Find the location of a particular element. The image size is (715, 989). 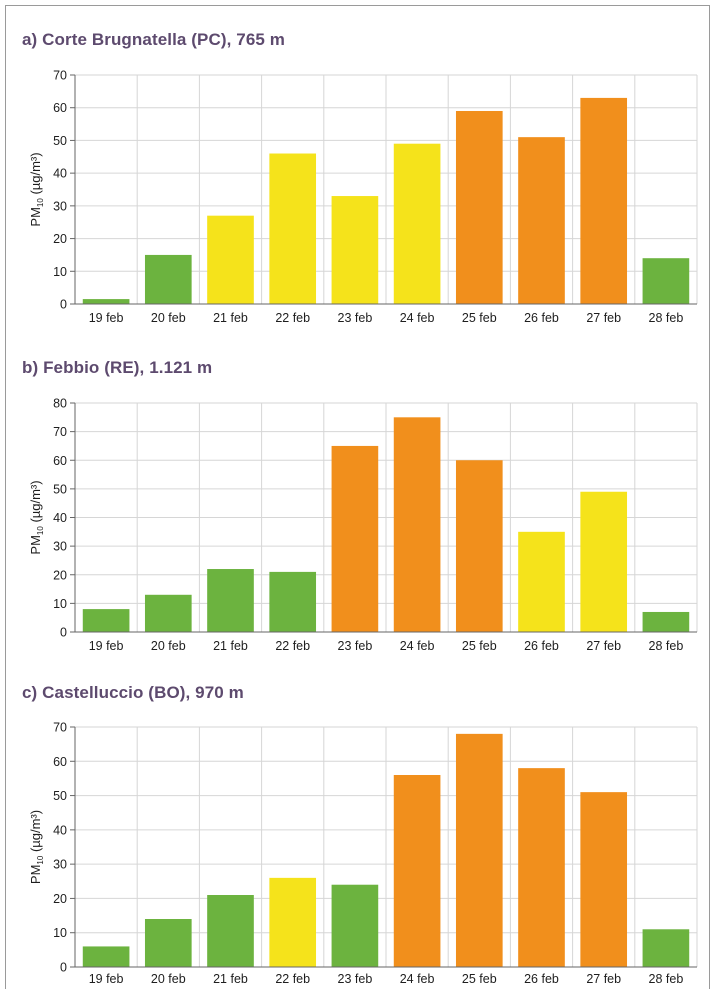

chart-c-ytick-label: 50 is located at coordinates (60, 796).